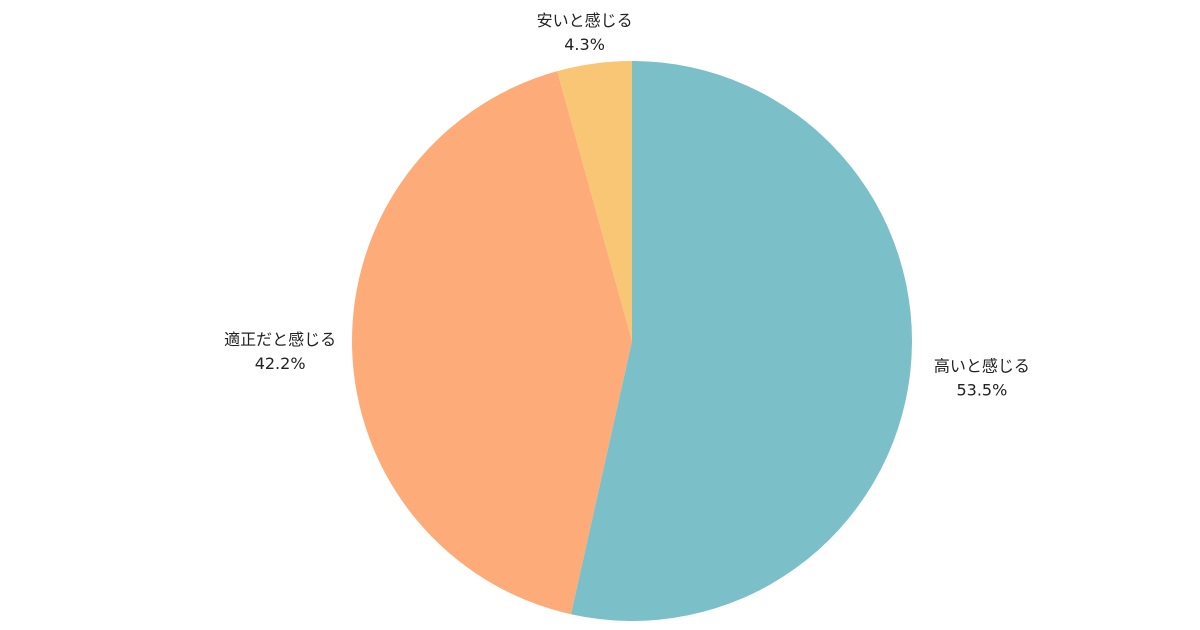 The height and width of the screenshot is (630, 1200). I want to click on slice-value-label: 53.5%, so click(981, 389).